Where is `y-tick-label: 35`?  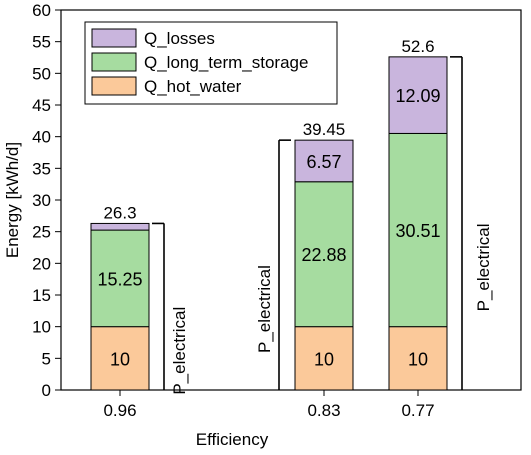
y-tick-label: 35 is located at coordinates (41, 168).